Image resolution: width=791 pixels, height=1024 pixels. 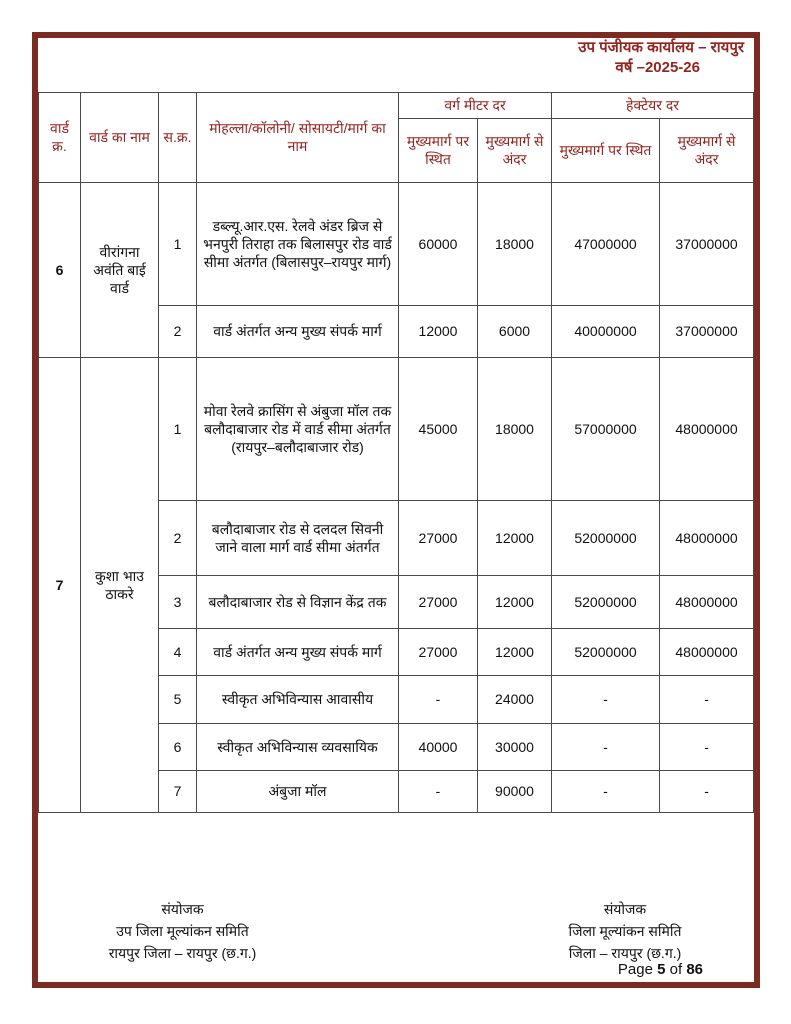 What do you see at coordinates (177, 652) in the screenshot?
I see `serial-cell: 4` at bounding box center [177, 652].